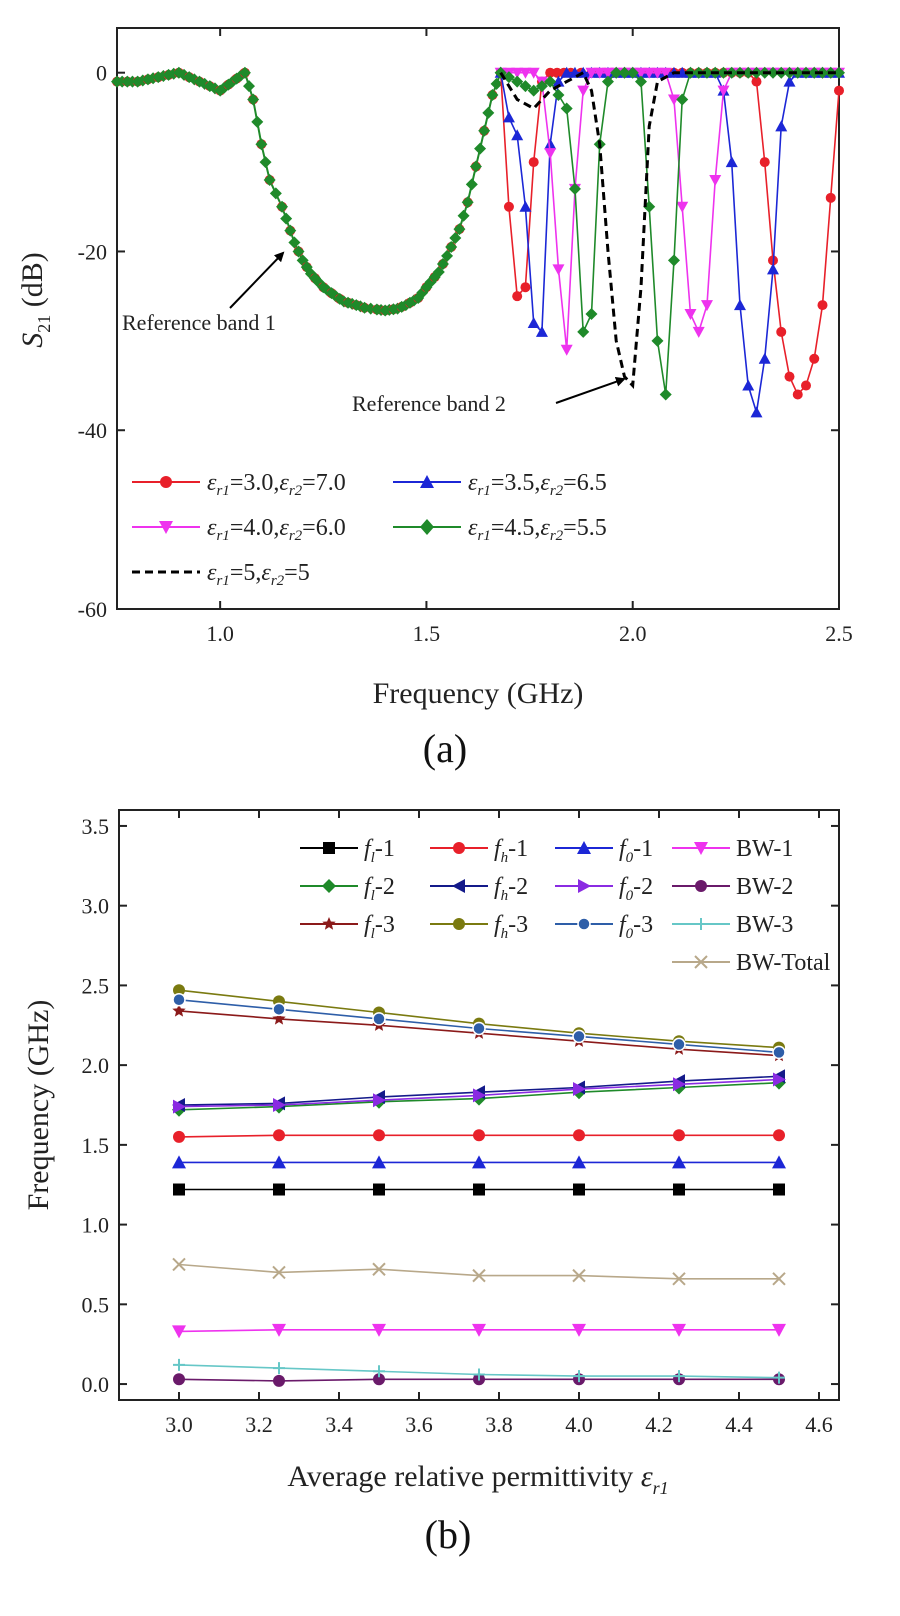 The height and width of the screenshot is (1616, 900). What do you see at coordinates (511, 927) in the screenshot?
I see `legend-label-b-9: fh-3` at bounding box center [511, 927].